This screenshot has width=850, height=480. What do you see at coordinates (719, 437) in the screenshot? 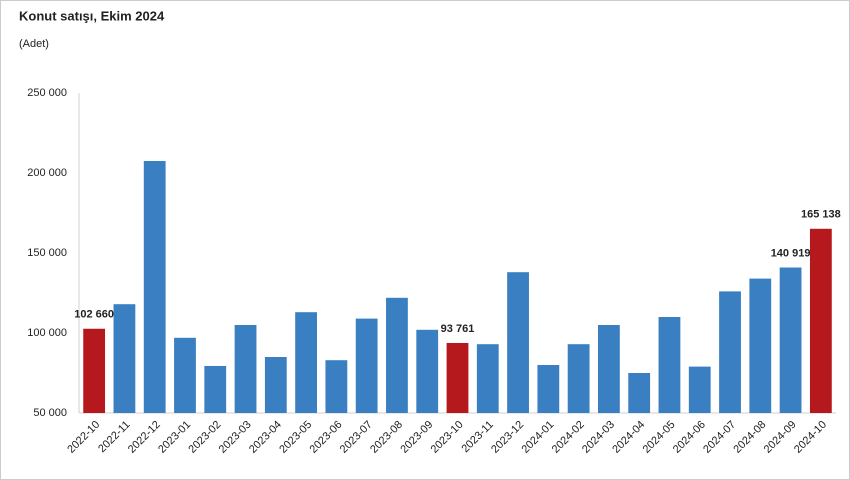
I see `x-tick-label: 2024-07` at bounding box center [719, 437].